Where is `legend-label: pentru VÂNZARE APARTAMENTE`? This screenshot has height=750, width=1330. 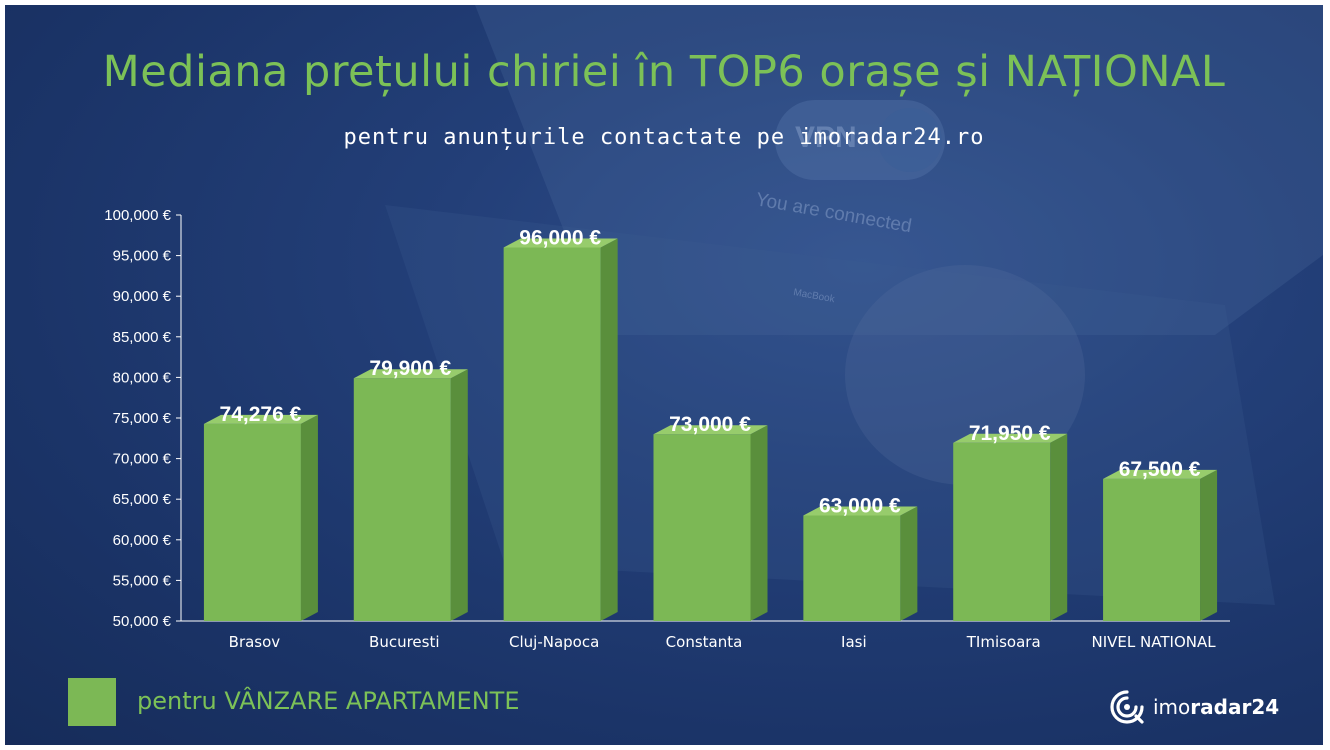
legend-label: pentru VÂNZARE APARTAMENTE is located at coordinates (328, 701).